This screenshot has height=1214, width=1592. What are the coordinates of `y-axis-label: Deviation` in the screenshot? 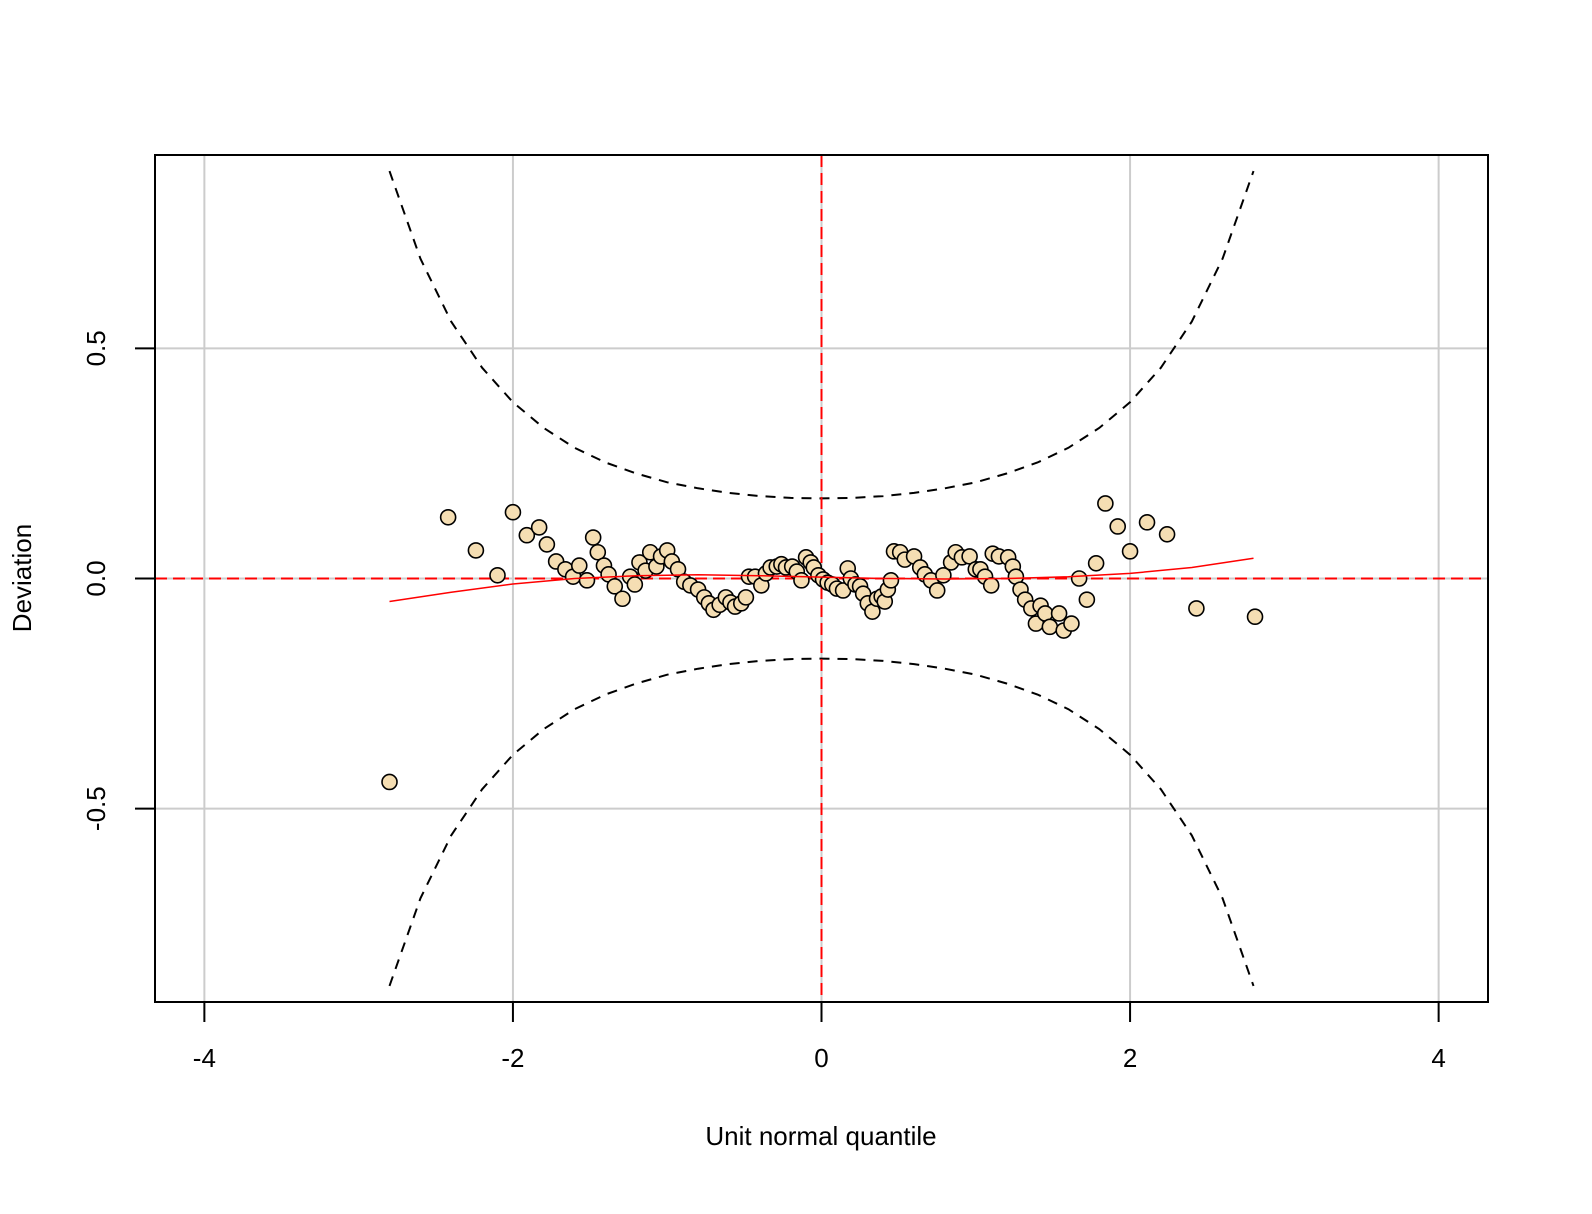 It's located at (22, 578).